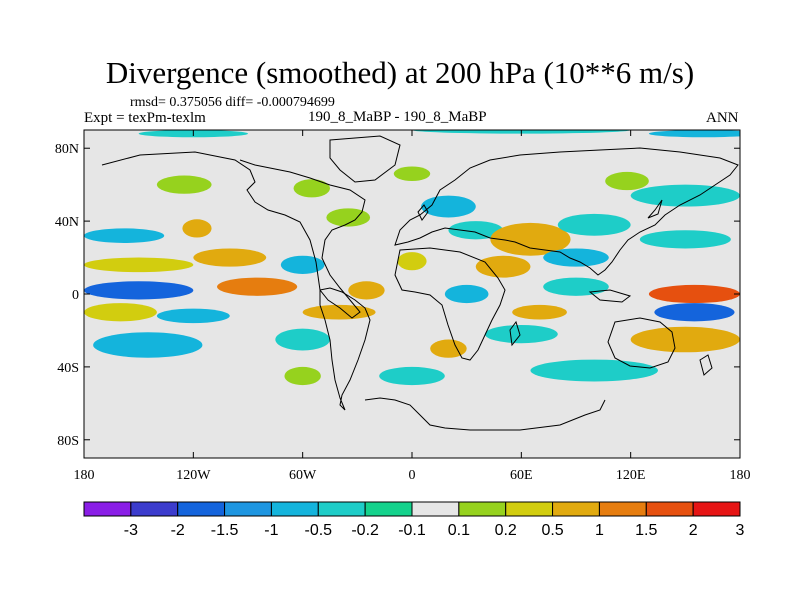  I want to click on experiment-label: Expt = texPm-texlm, so click(145, 118).